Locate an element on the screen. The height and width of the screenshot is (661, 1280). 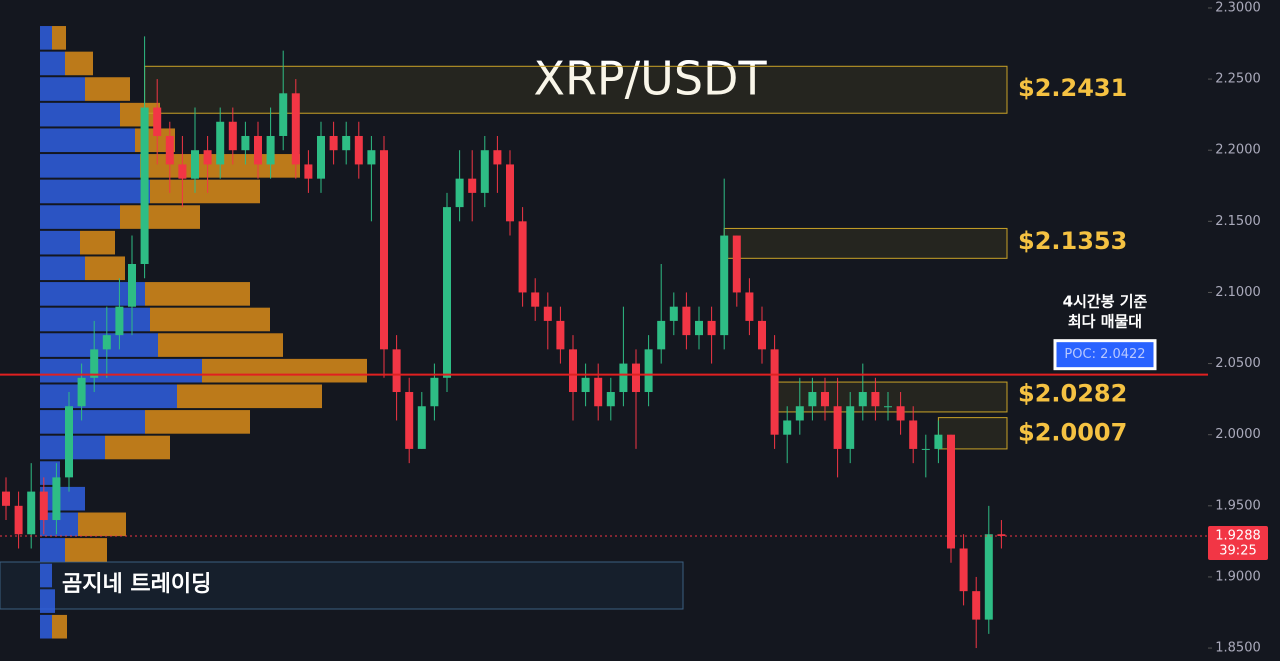
y-tick-label: 2.3000 is located at coordinates (1238, 7).